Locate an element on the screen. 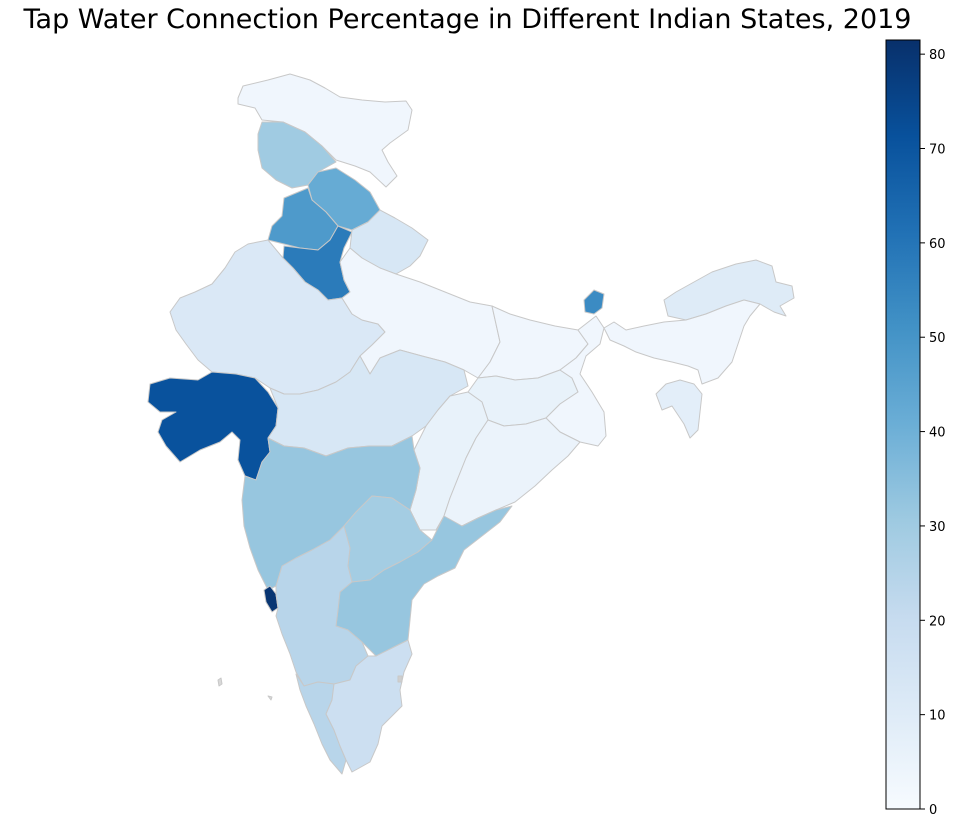 This screenshot has height=828, width=960. state-northeast-lower is located at coordinates (682, 342).